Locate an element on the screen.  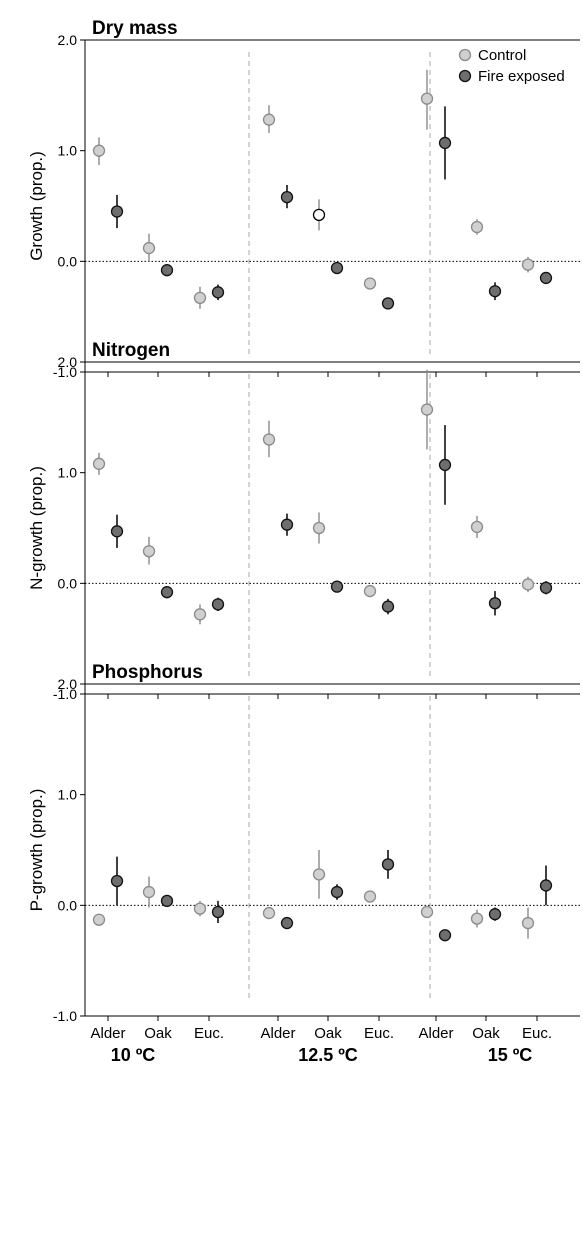
legend-fire-label: Fire exposed is located at coordinates (521, 76).